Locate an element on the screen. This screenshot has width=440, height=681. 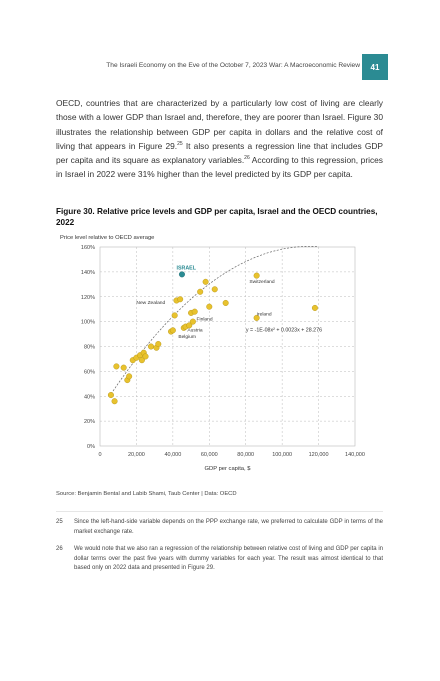
x-tick-label: 0 is located at coordinates (99, 455).